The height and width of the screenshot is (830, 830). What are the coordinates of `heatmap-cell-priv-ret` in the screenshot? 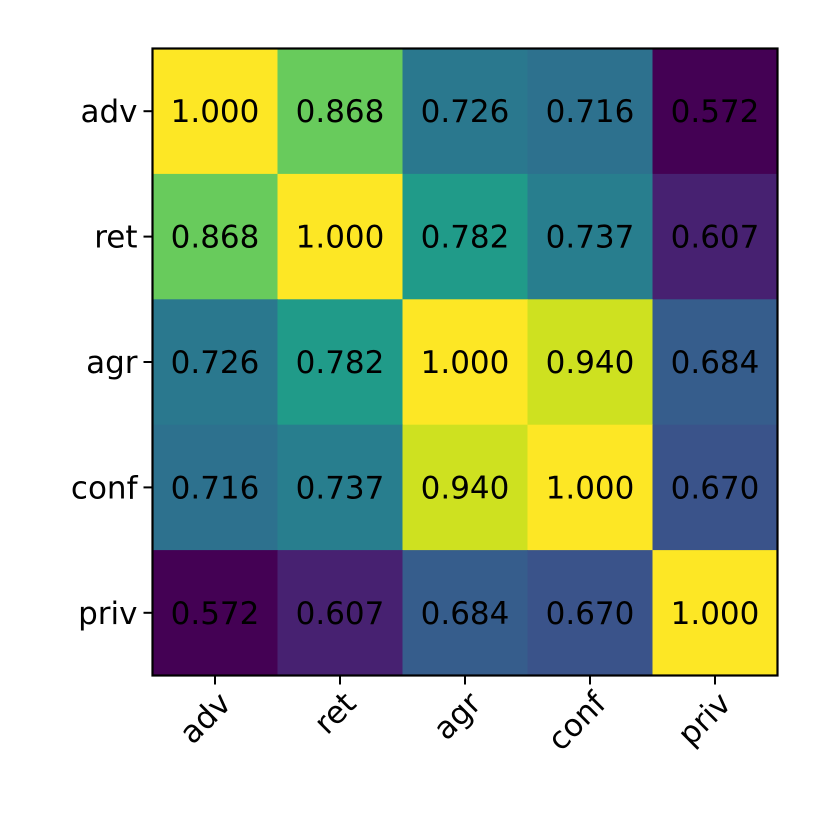 It's located at (340, 613).